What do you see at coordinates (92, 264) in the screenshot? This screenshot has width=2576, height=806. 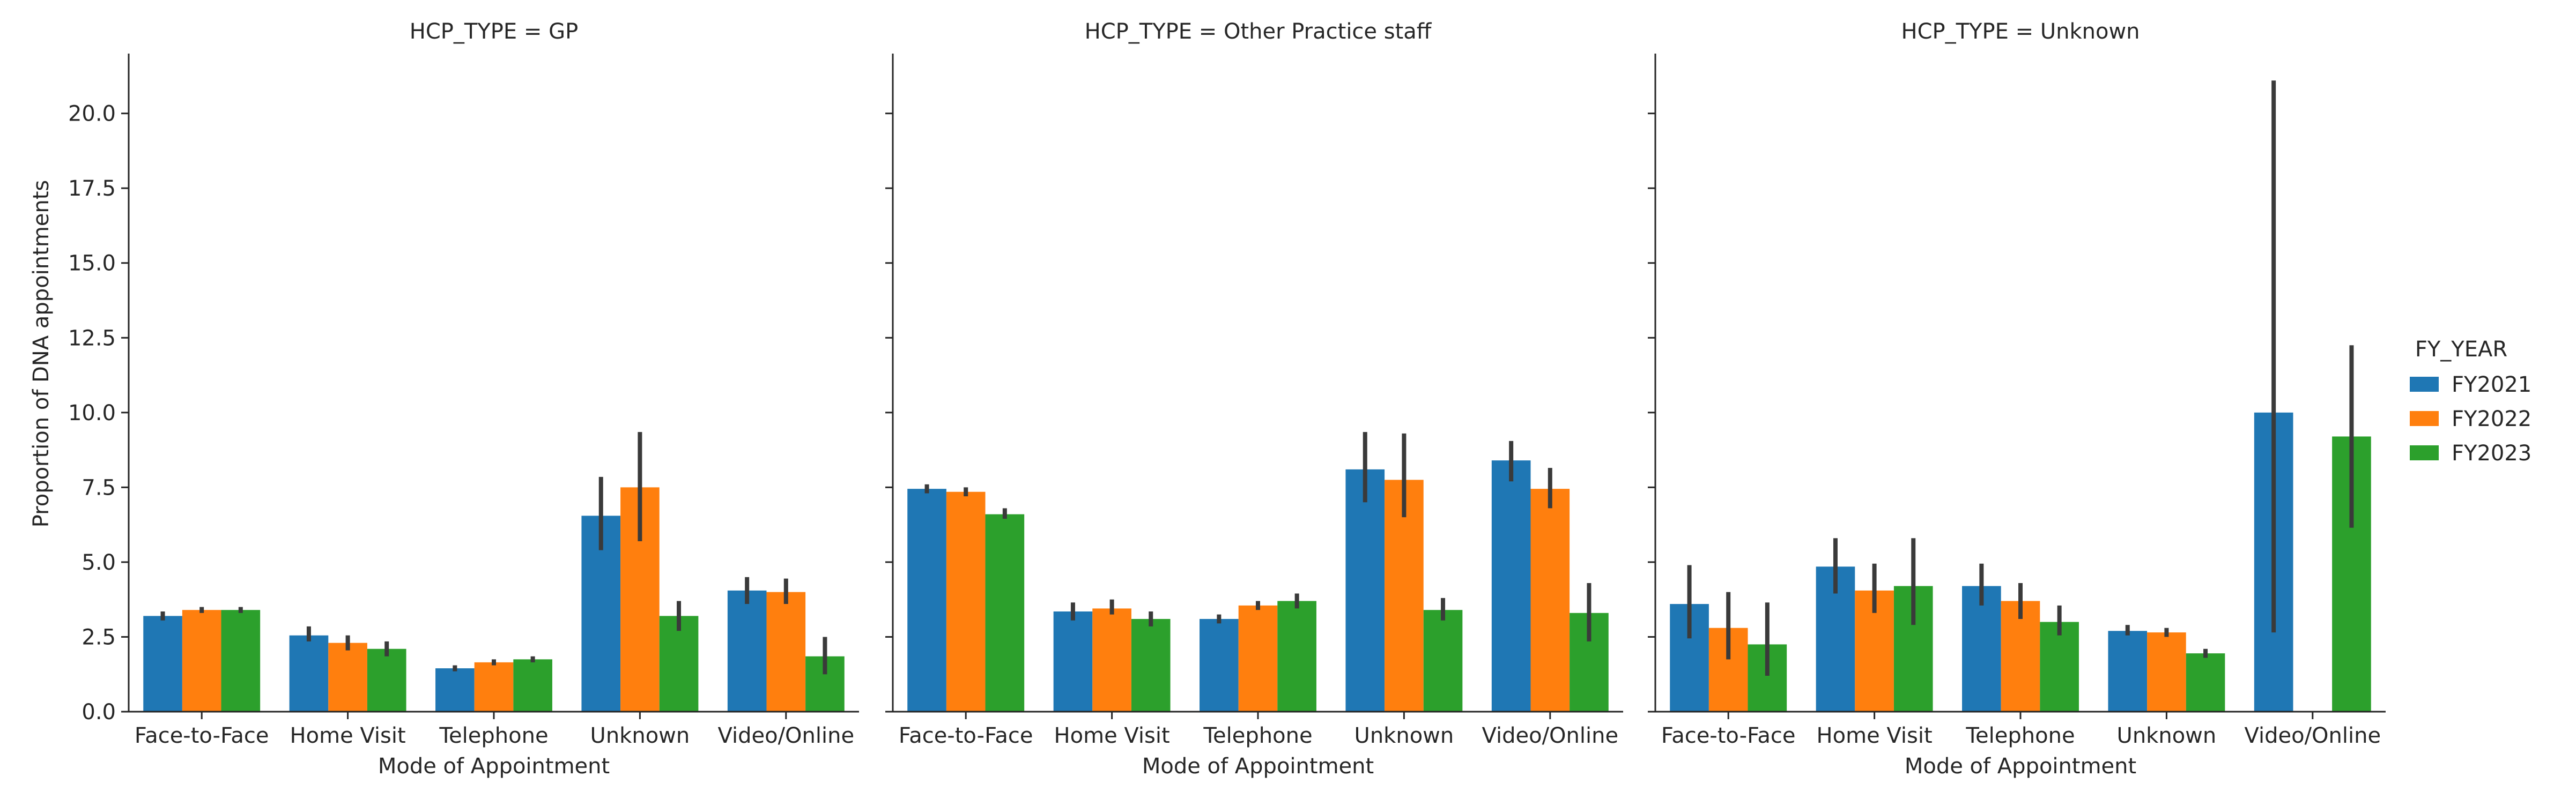 I see `y-tick-label: 15.0` at bounding box center [92, 264].